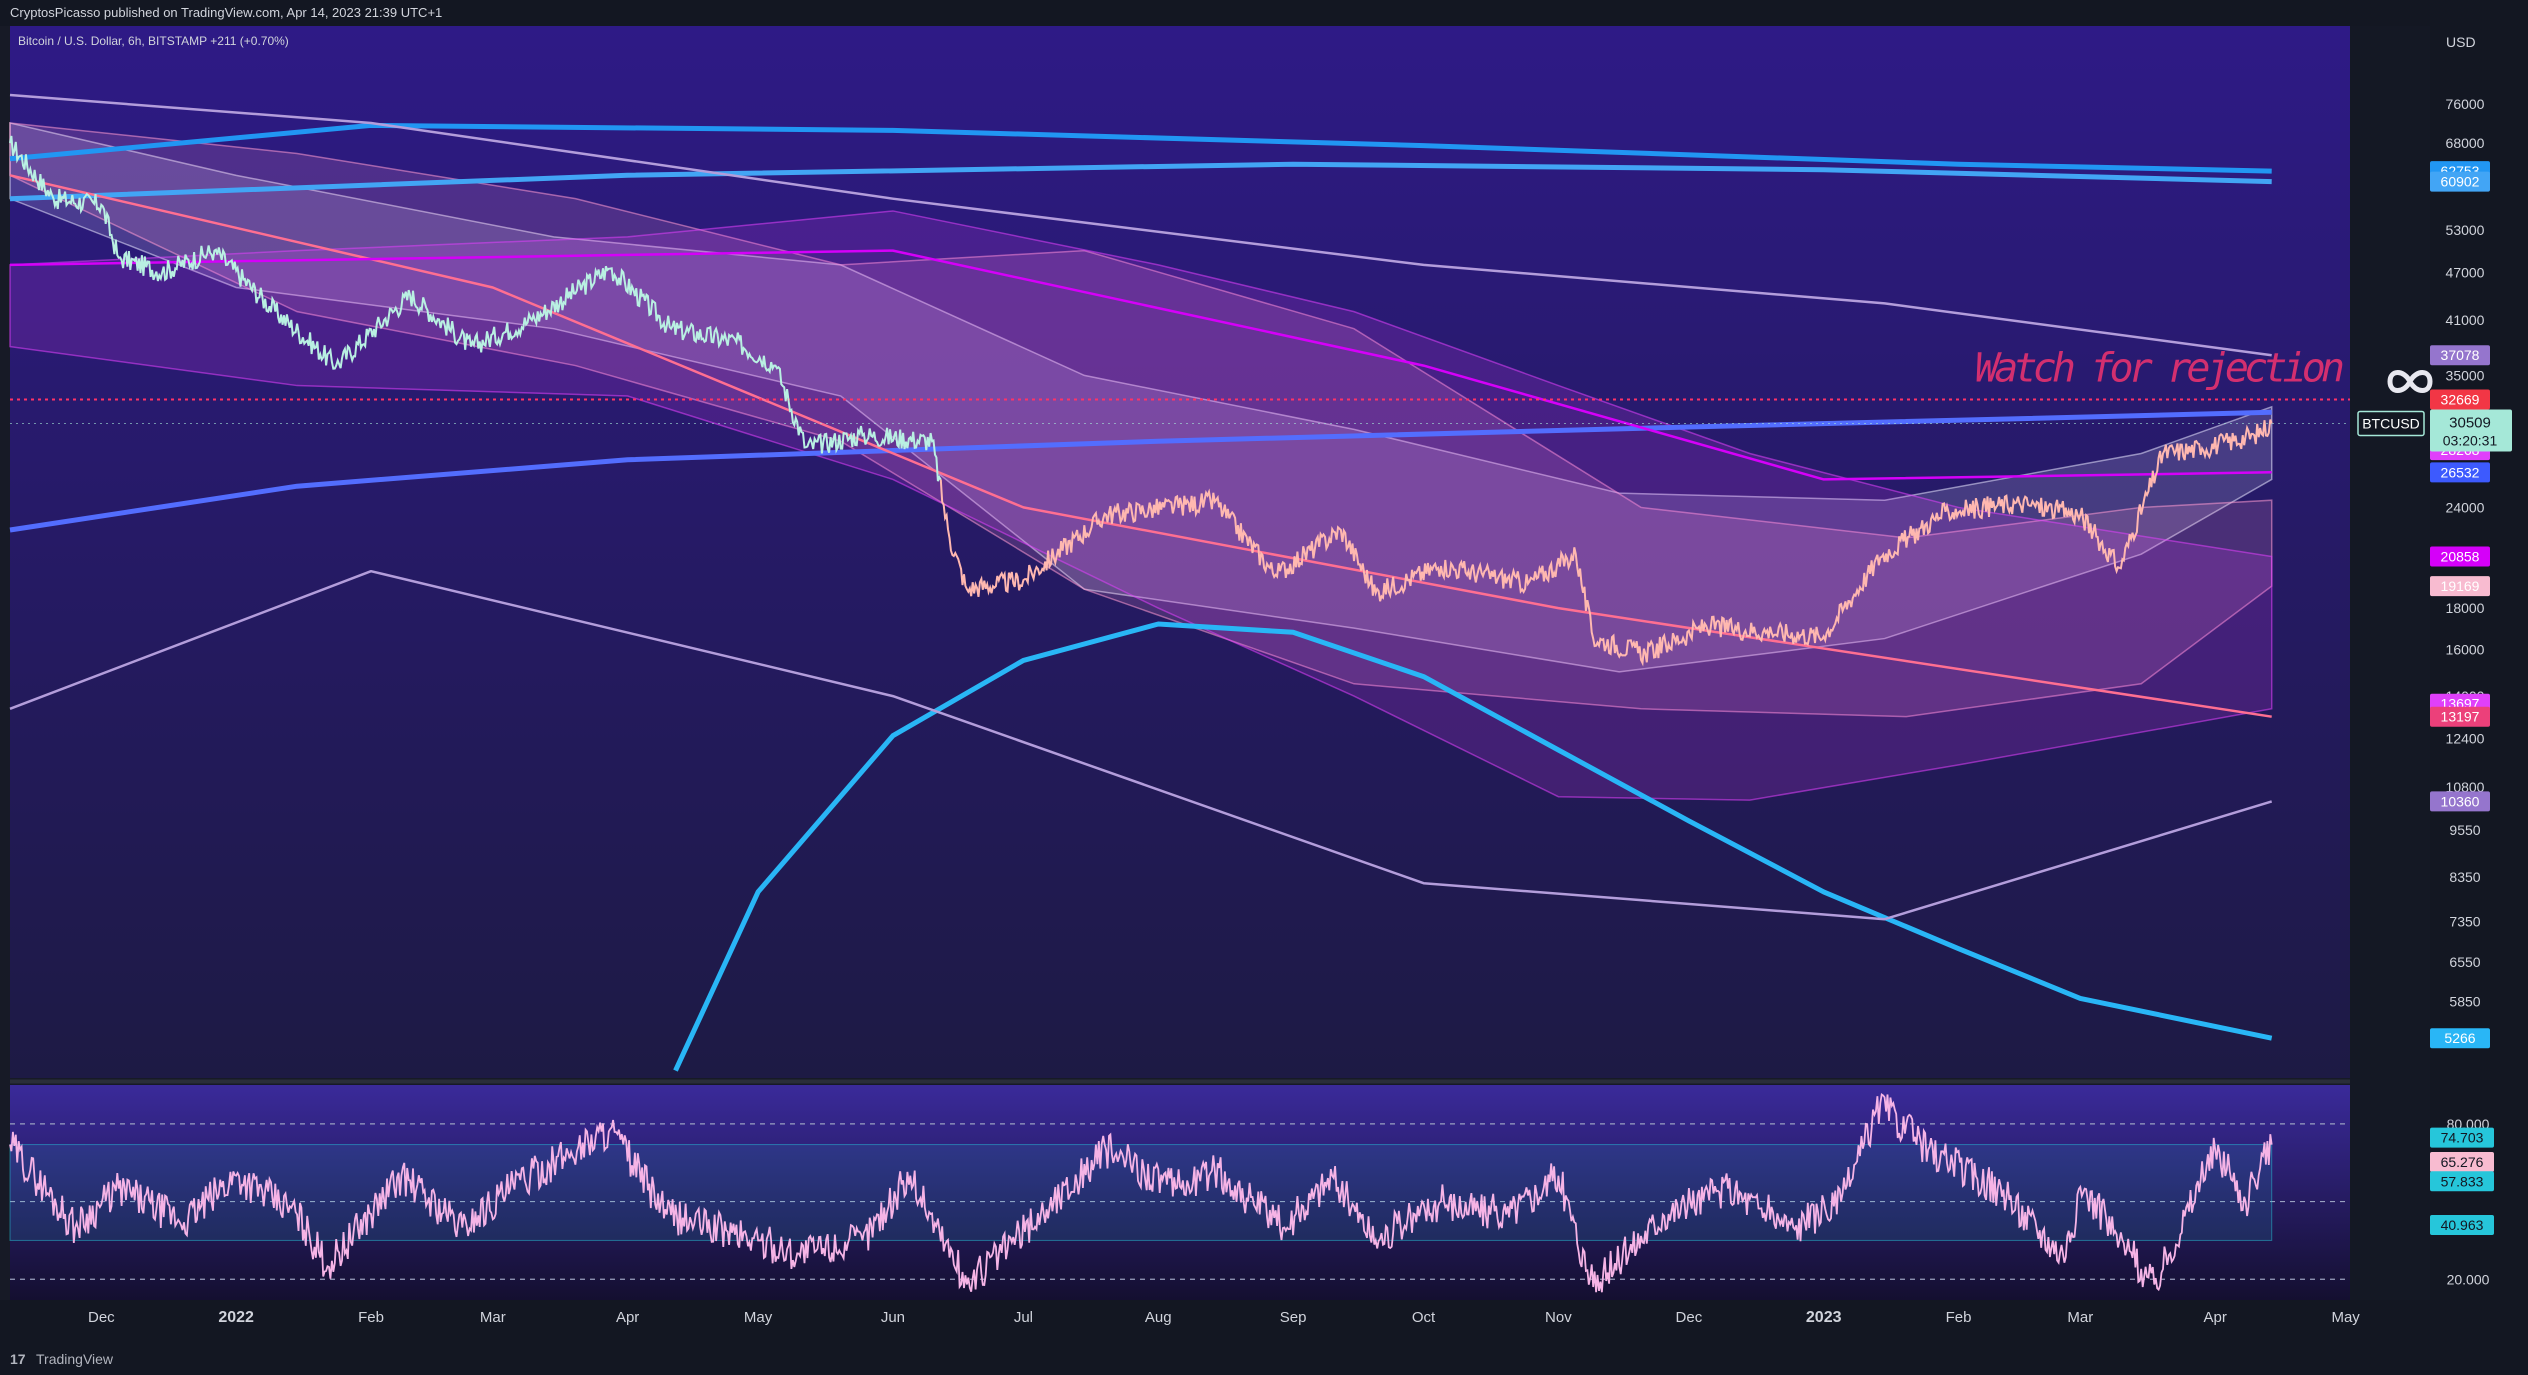 This screenshot has height=1375, width=2528. Describe the element at coordinates (2465, 230) in the screenshot. I see `price-tick-label: 53000` at that location.